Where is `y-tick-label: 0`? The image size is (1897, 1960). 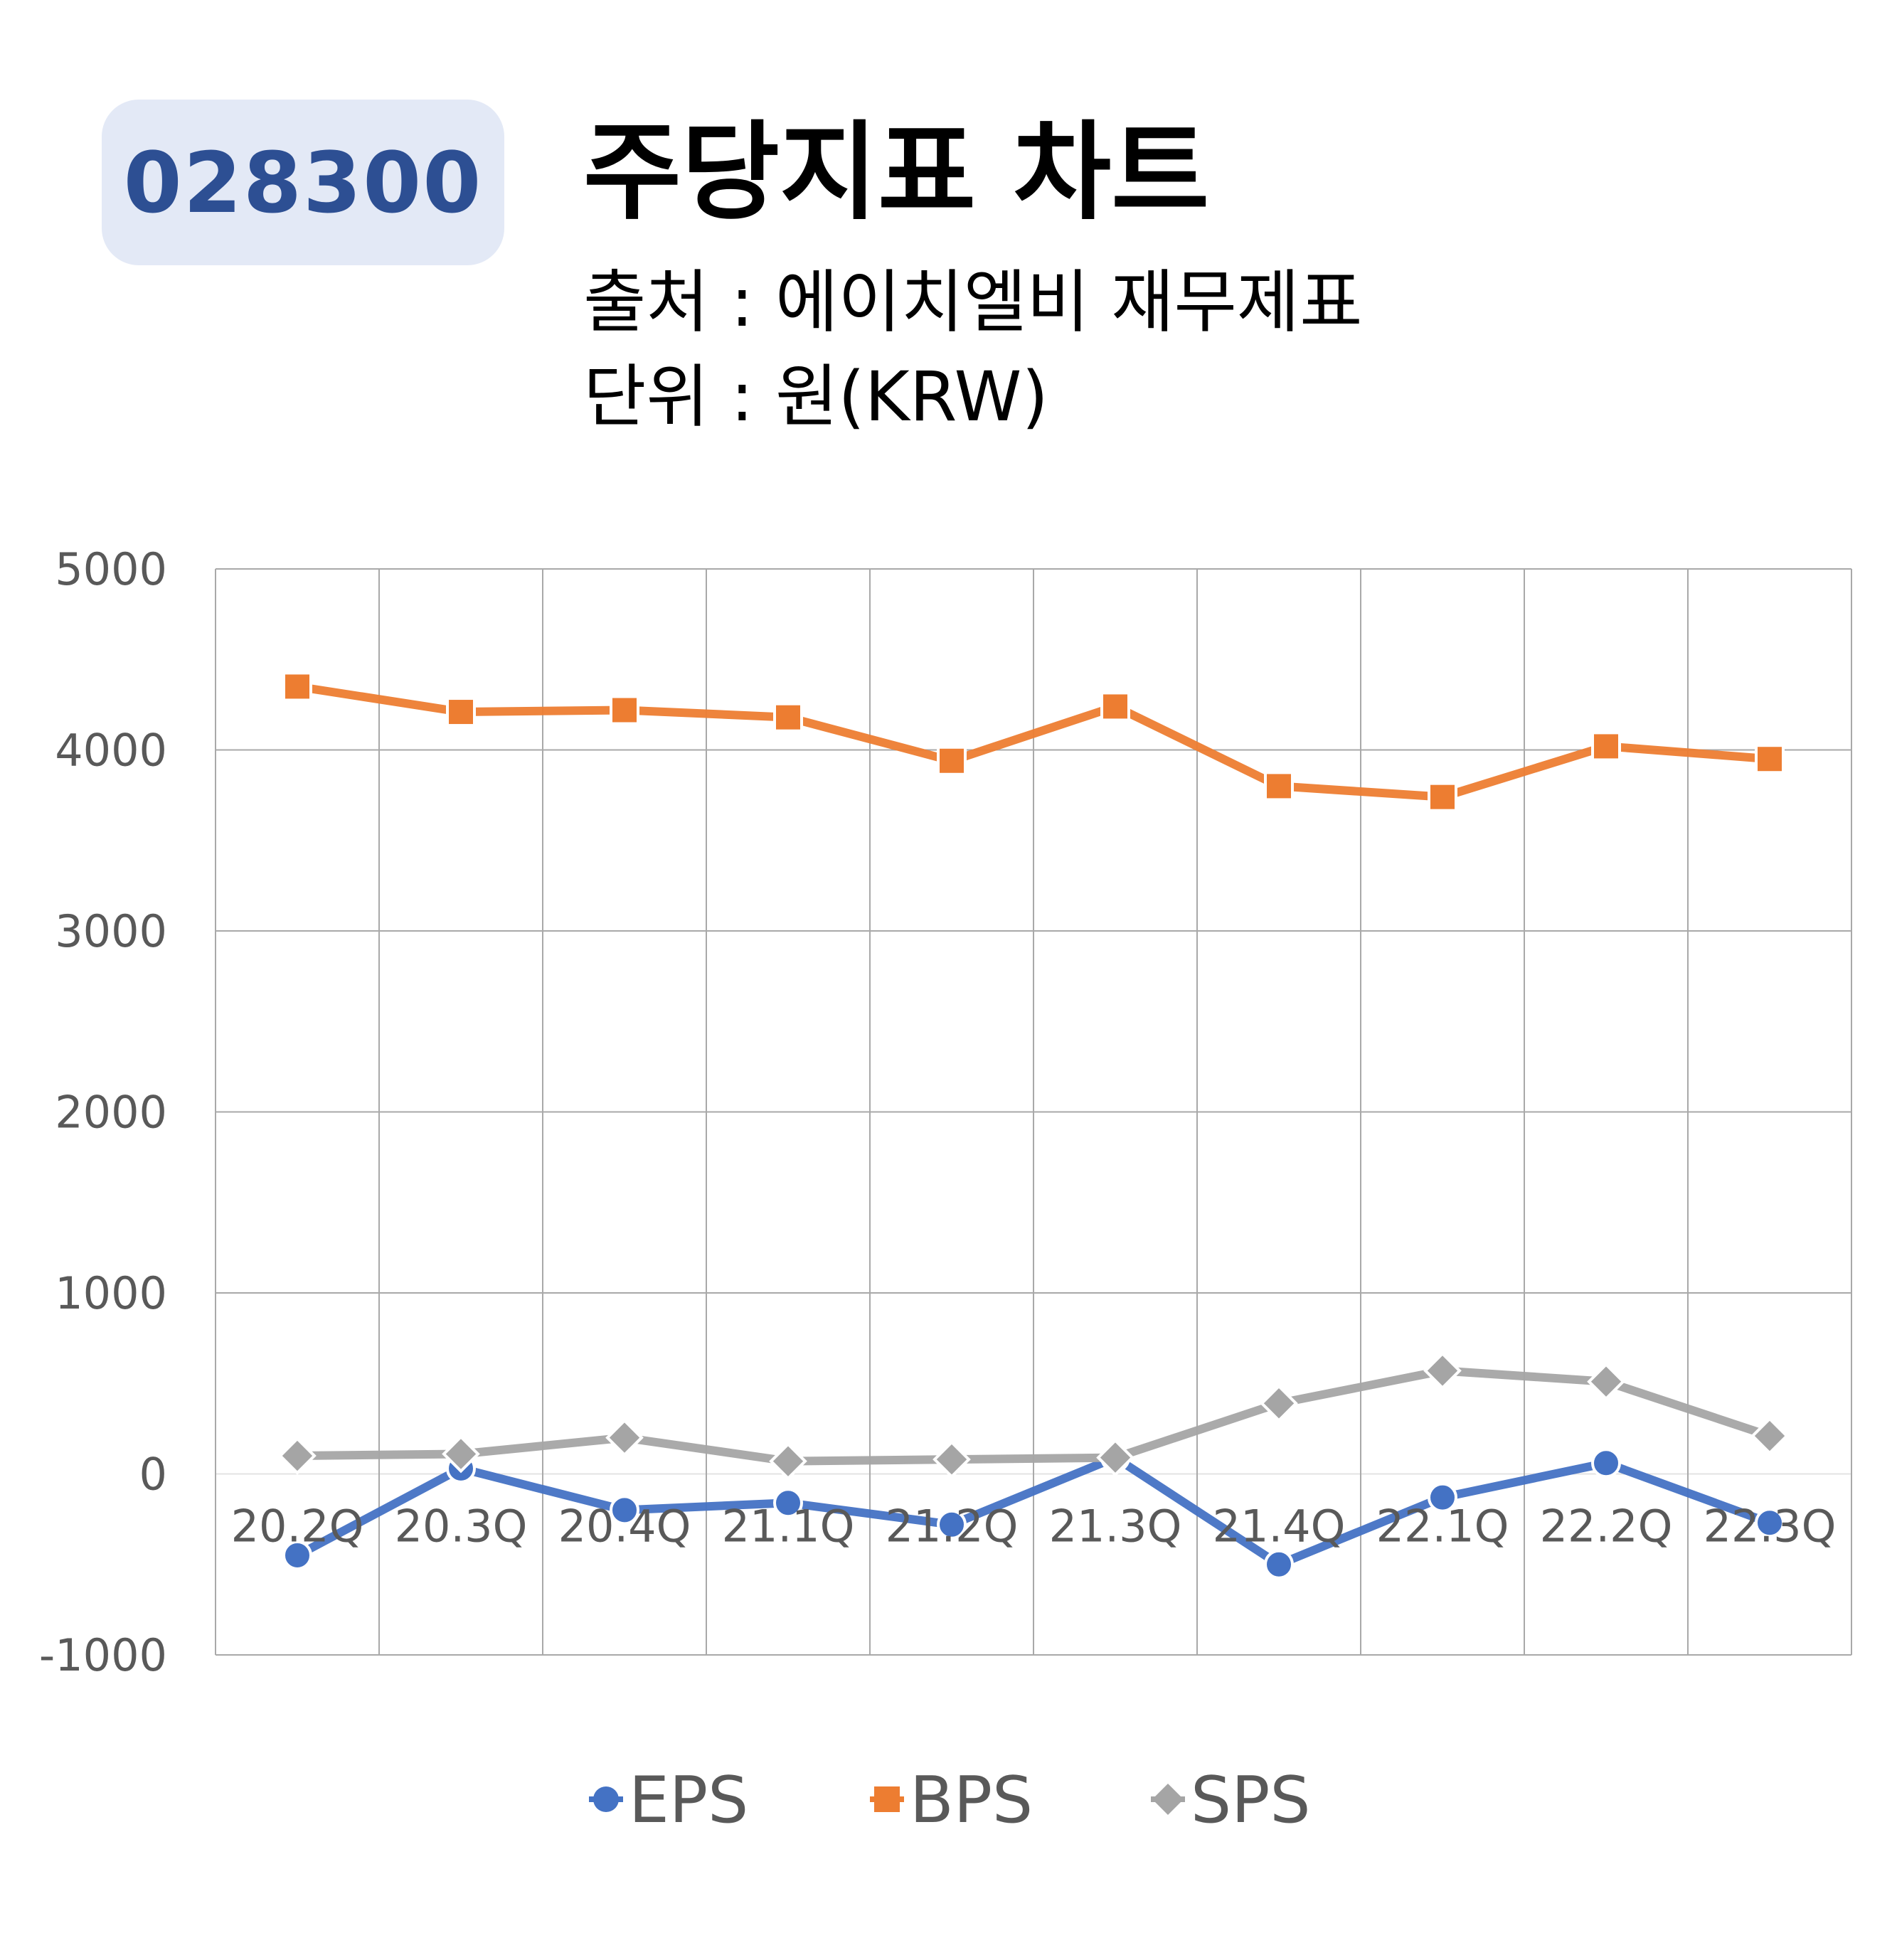
y-tick-label: 0 is located at coordinates (153, 1475).